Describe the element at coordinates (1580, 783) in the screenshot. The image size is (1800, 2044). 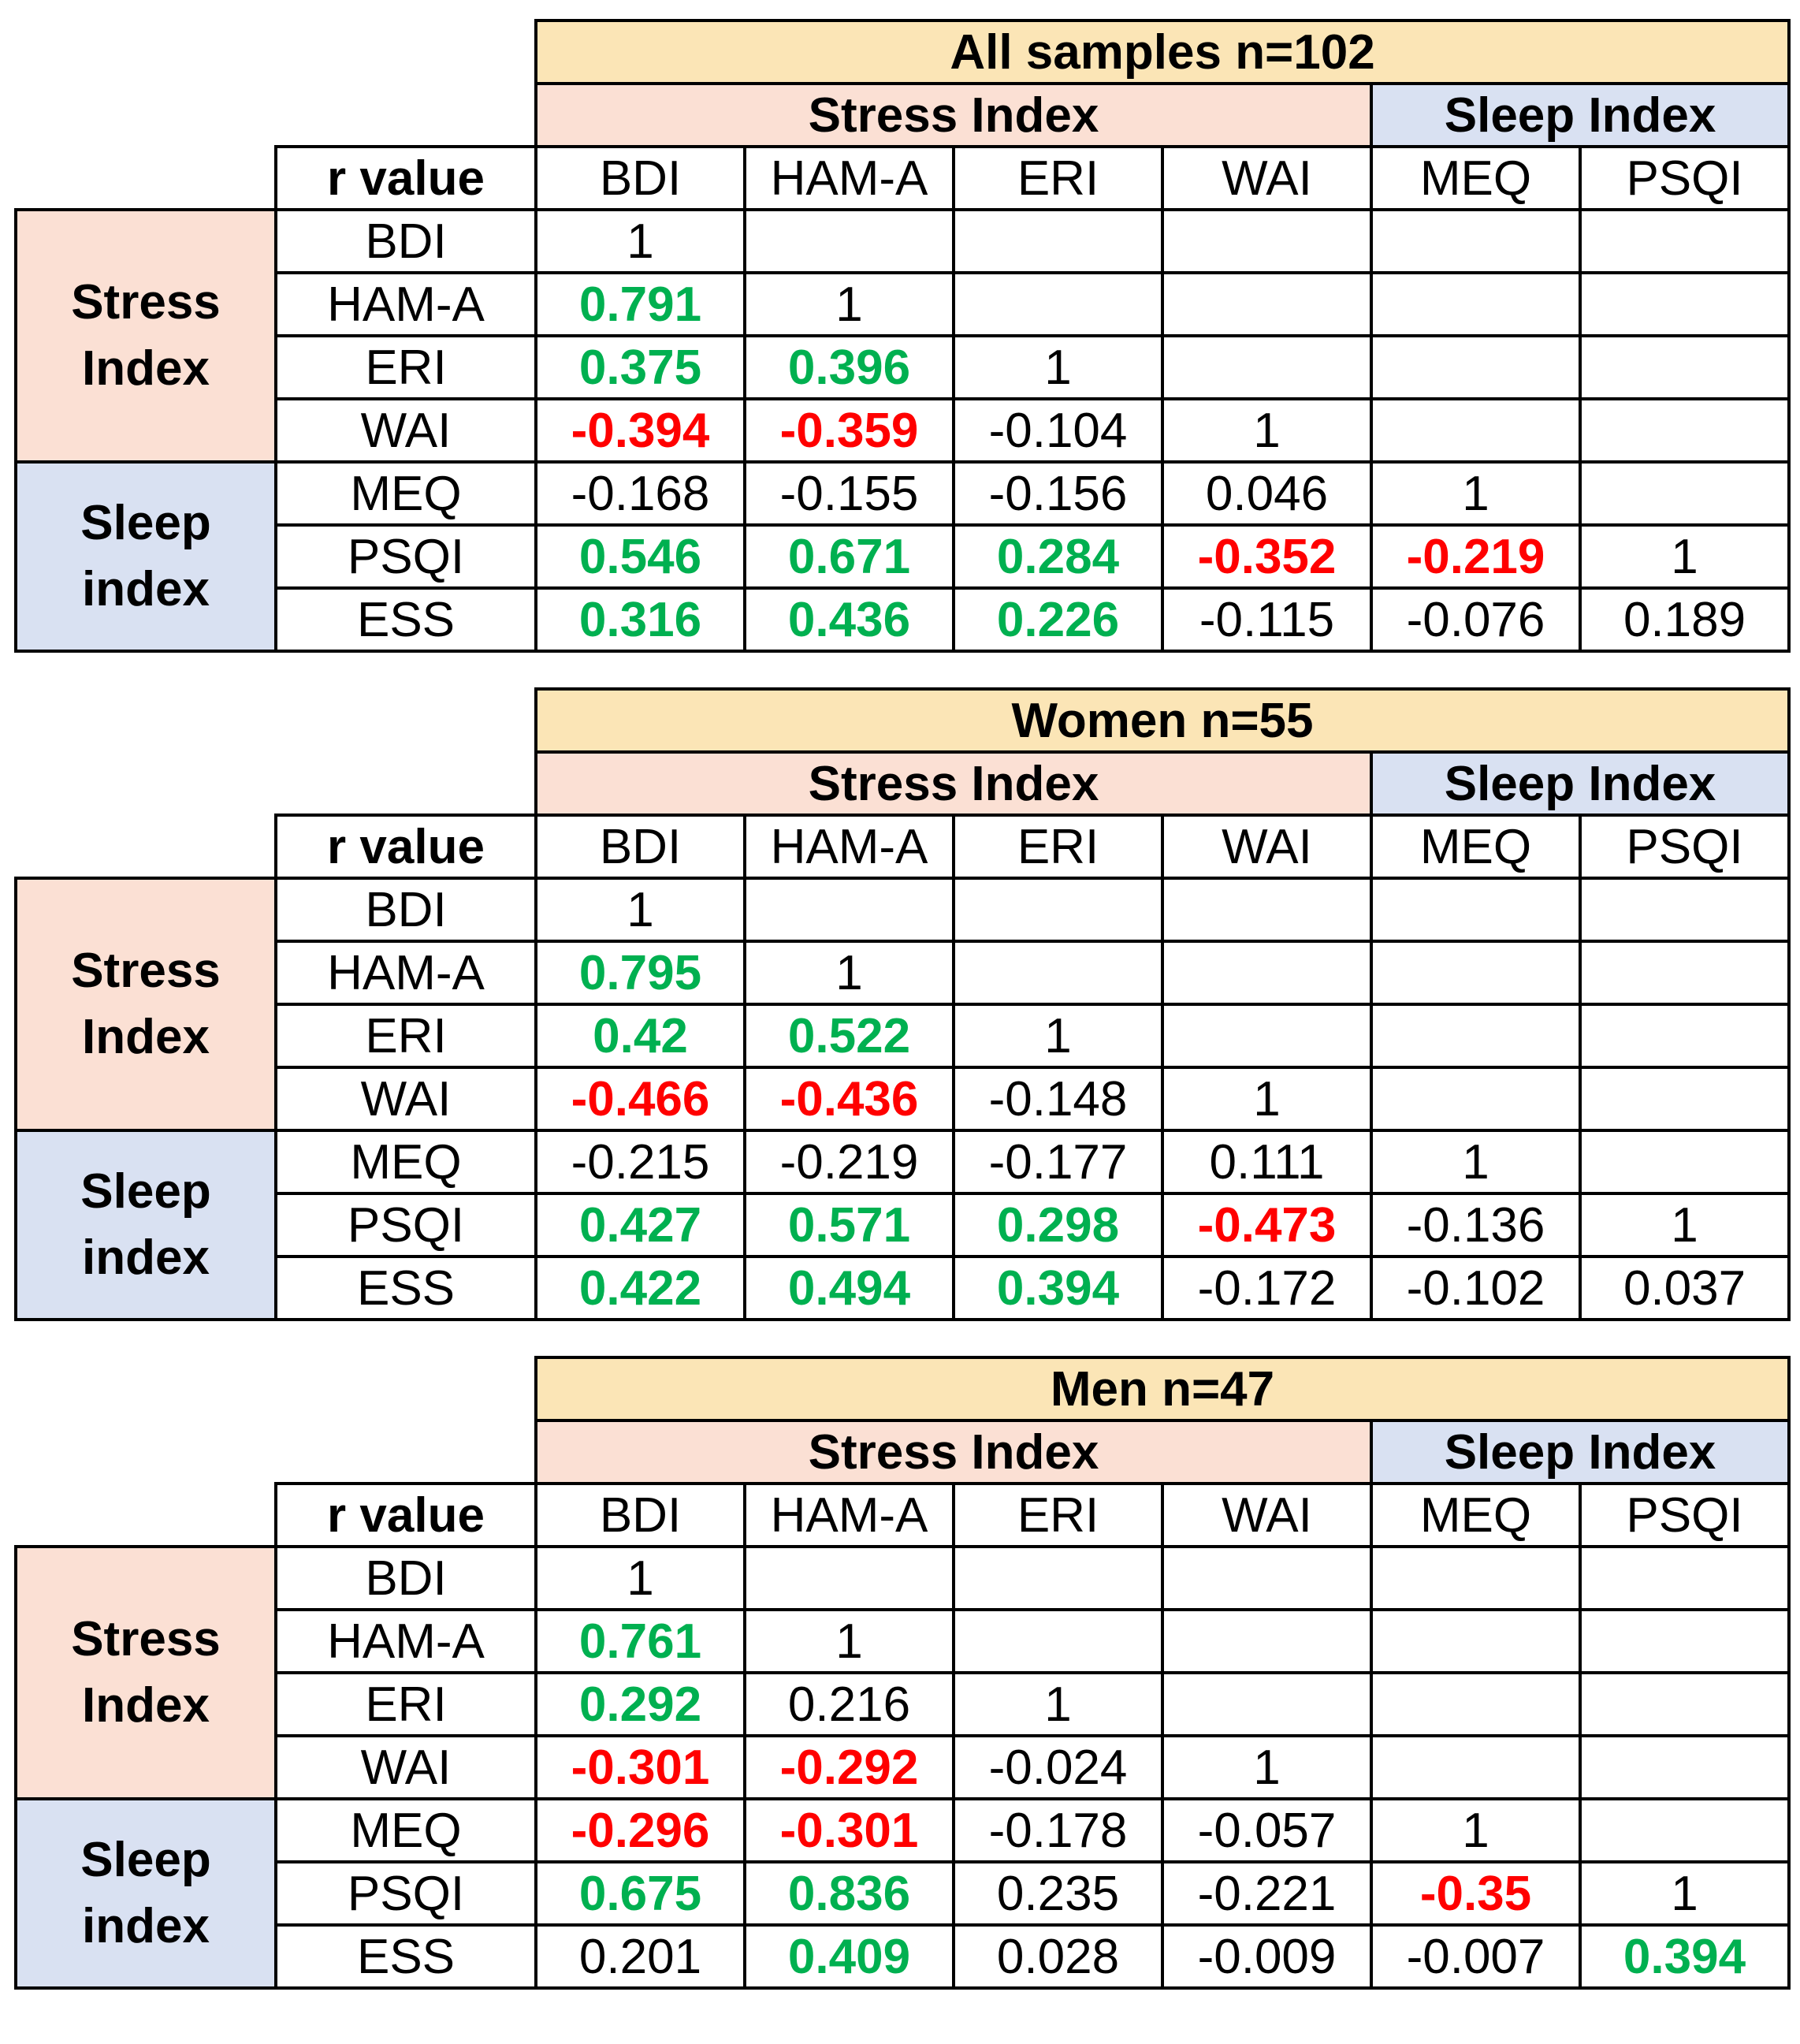
I see `sleep-index-header: Sleep Index` at that location.